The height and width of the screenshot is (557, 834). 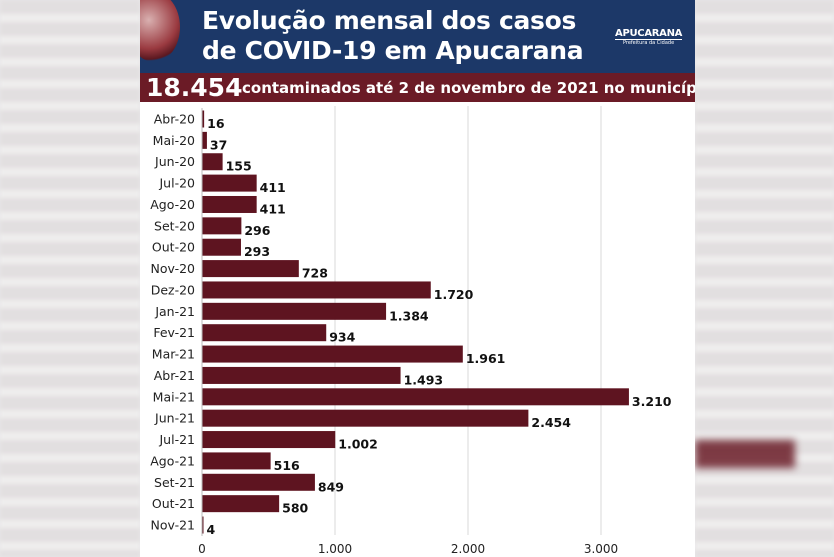 What do you see at coordinates (173, 247) in the screenshot?
I see `category-label: Out-20` at bounding box center [173, 247].